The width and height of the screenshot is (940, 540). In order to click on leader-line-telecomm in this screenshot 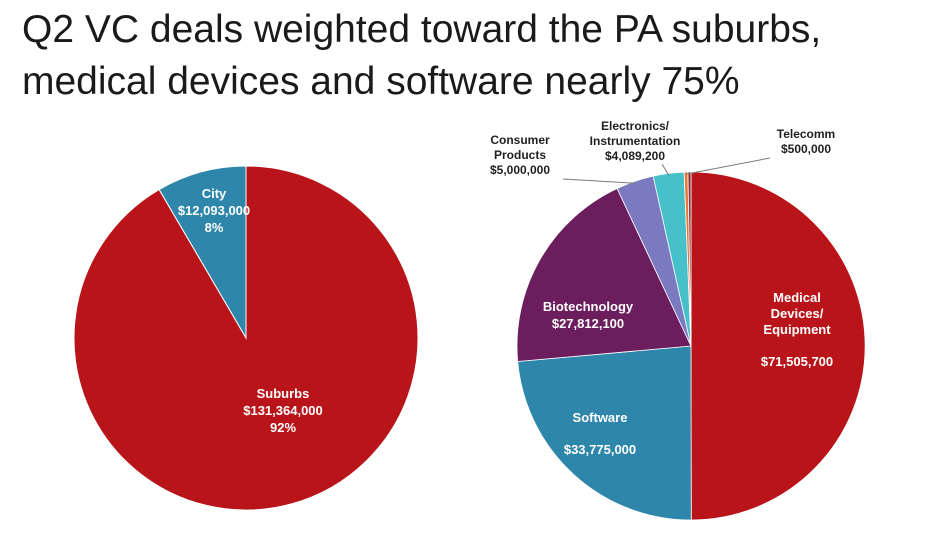, I will do `click(728, 166)`.